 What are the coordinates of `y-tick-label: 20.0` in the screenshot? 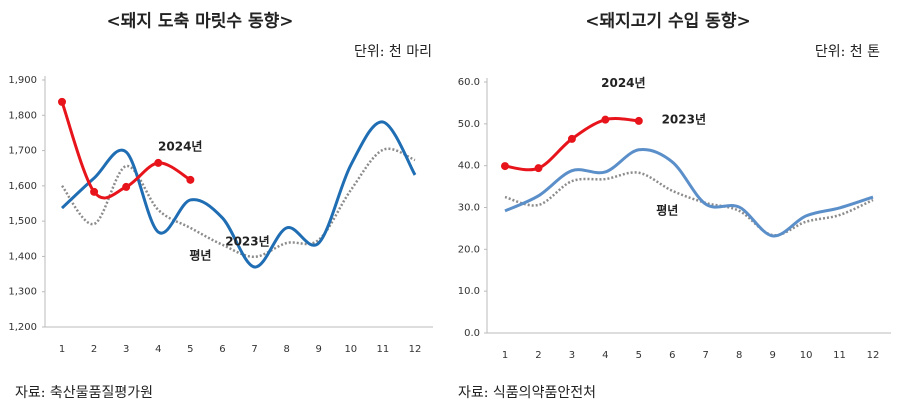 It's located at (469, 249).